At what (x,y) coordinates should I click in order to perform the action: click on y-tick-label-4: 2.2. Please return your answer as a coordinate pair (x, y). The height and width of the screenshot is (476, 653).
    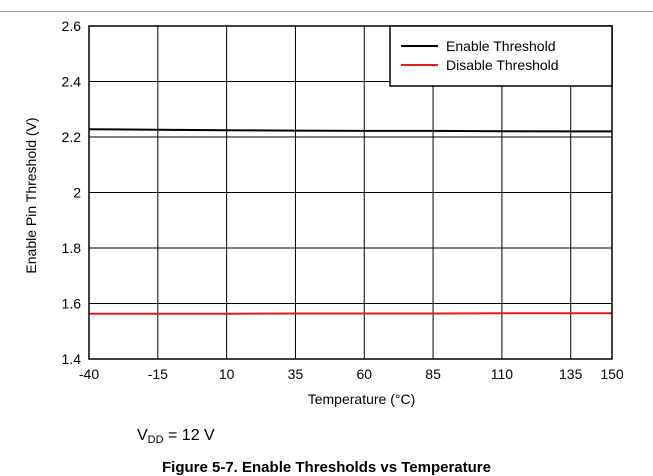
    Looking at the image, I should click on (72, 137).